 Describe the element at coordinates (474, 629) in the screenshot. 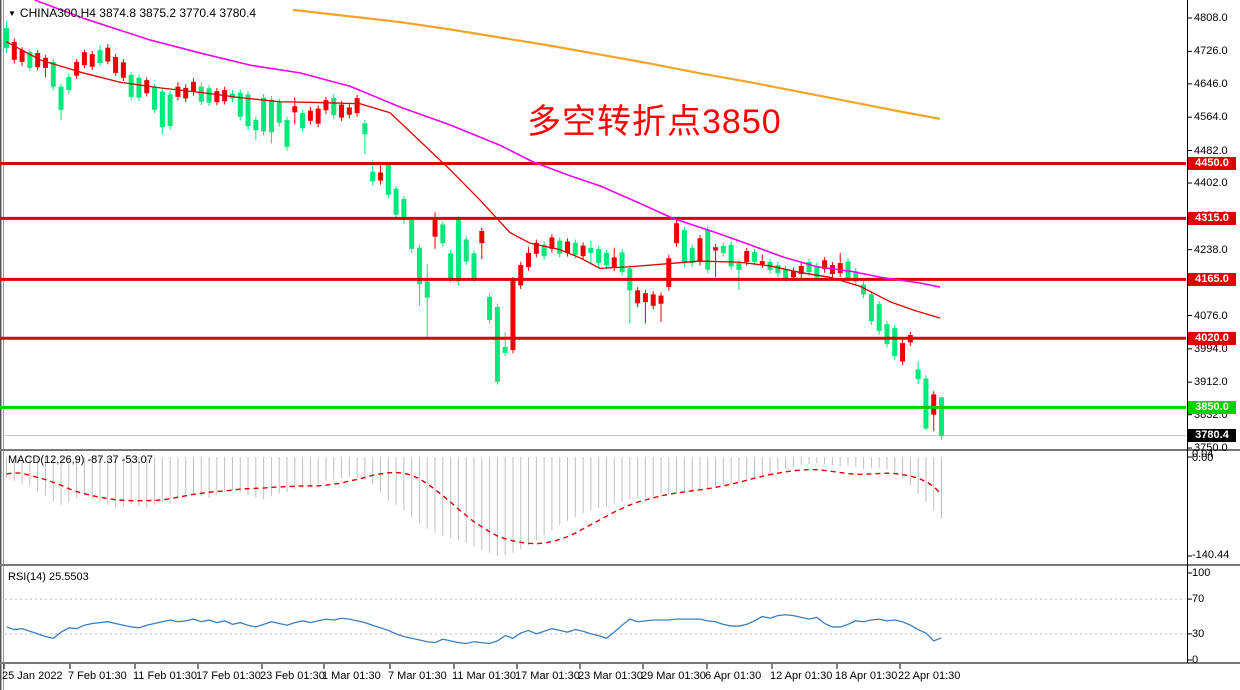

I see `rsi-line` at that location.